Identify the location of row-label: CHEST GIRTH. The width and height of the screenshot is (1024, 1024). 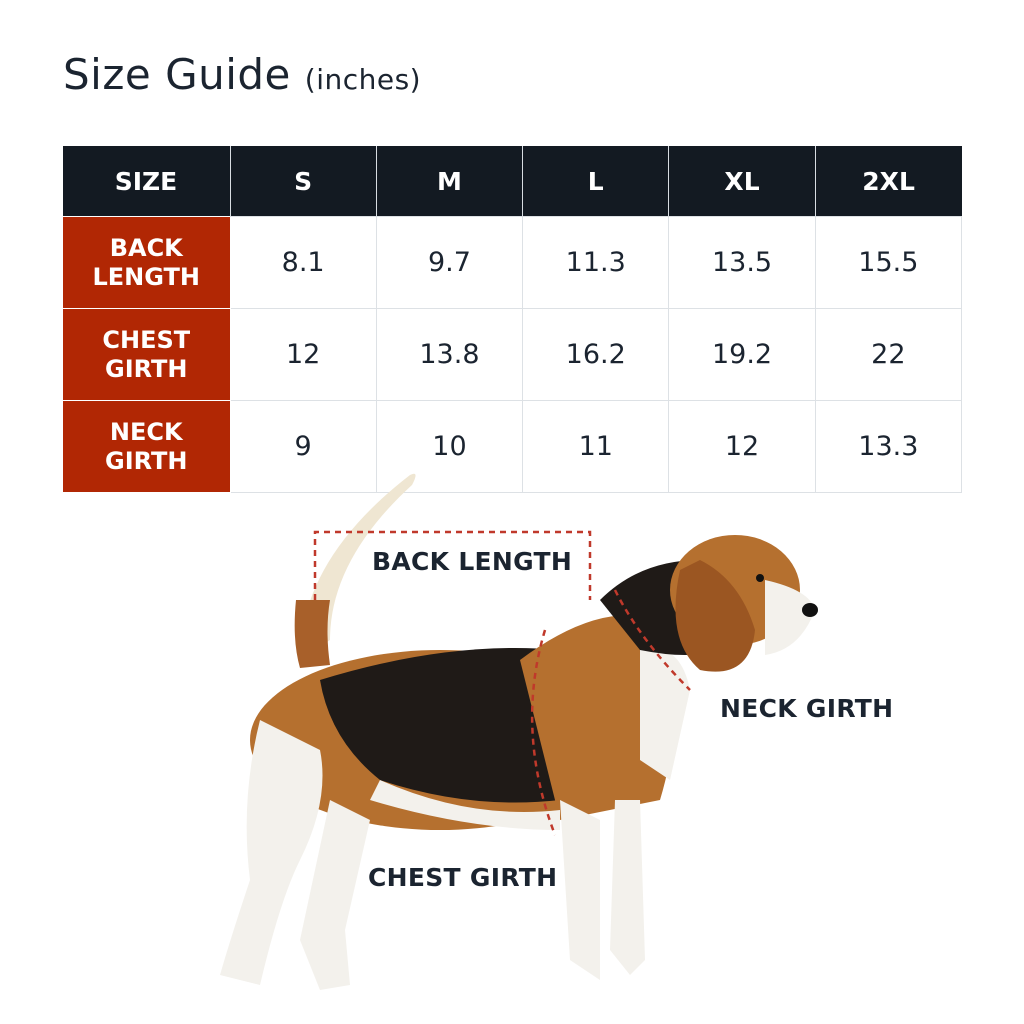
(146, 354).